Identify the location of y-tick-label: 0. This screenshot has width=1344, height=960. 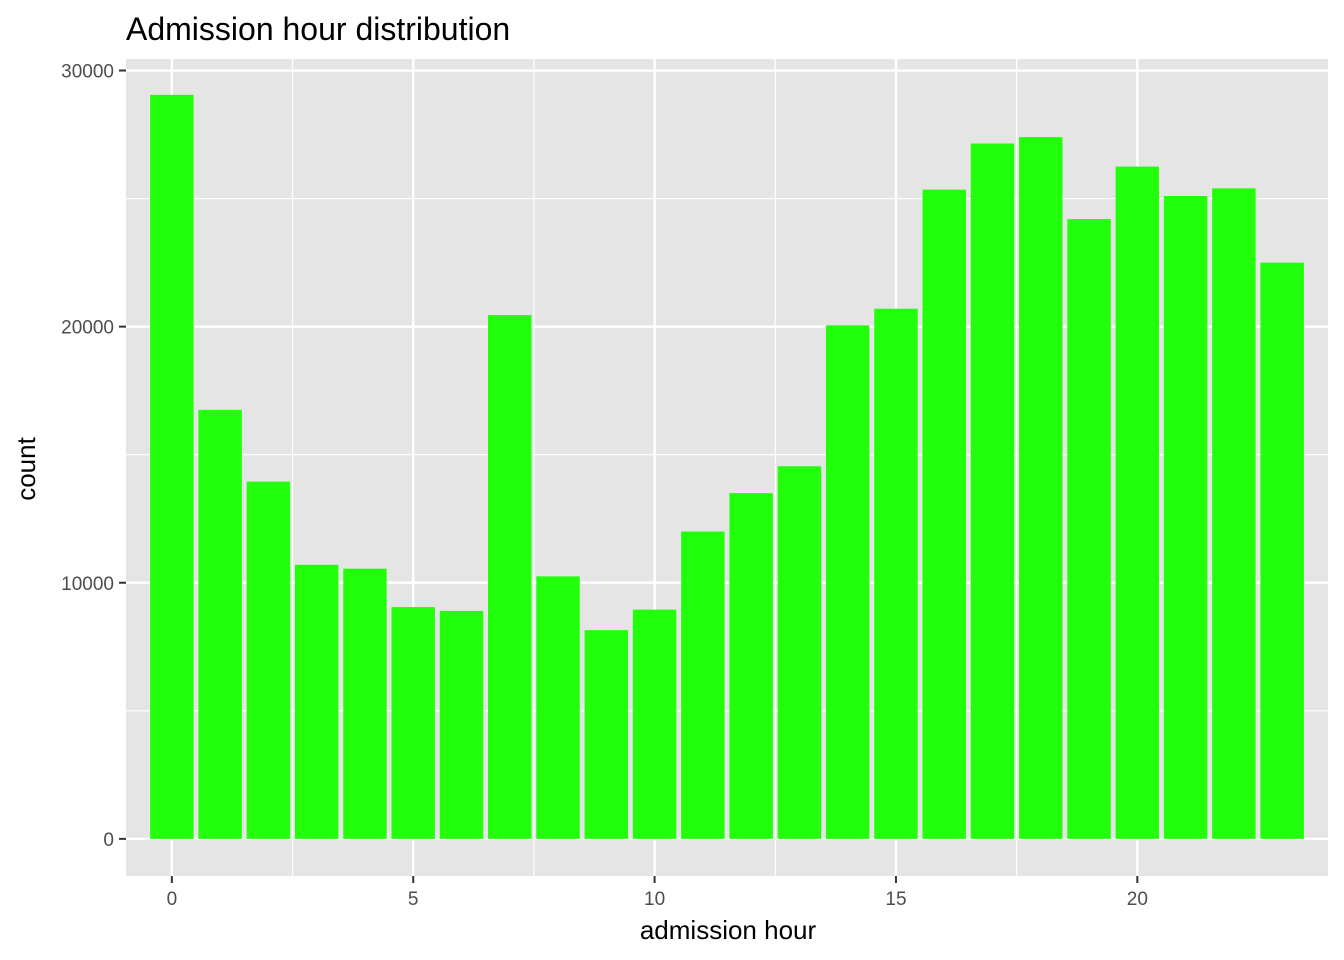
(108, 840).